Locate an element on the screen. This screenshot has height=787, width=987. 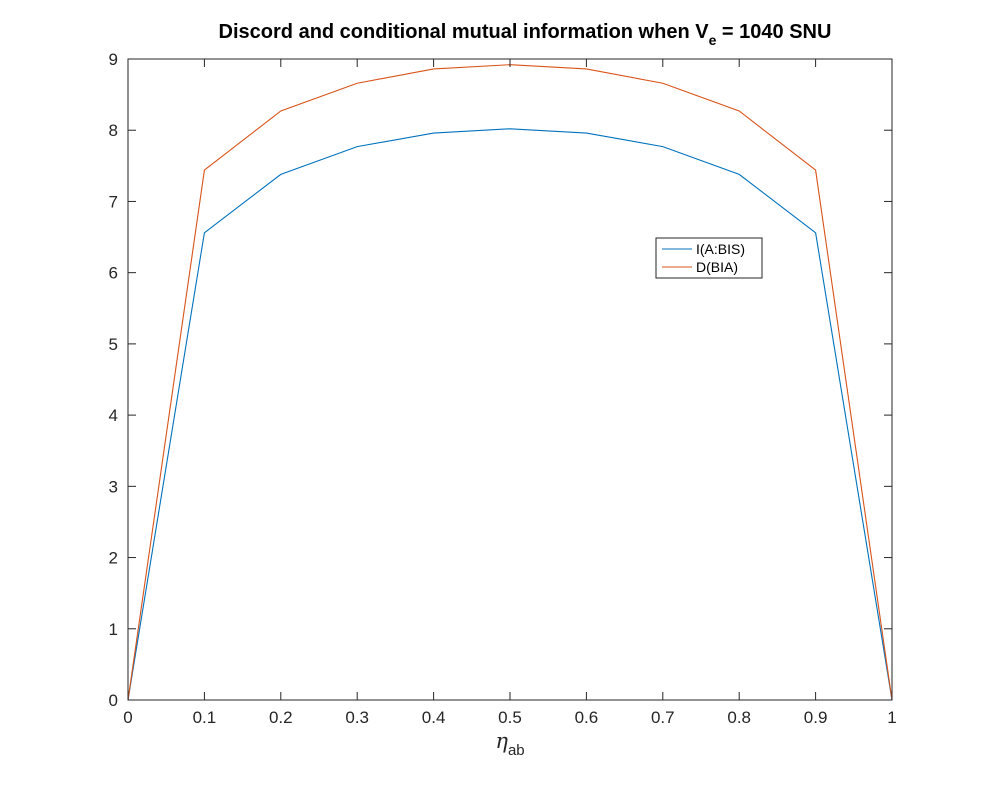
x-axis-label-symbol: η is located at coordinates (501, 741).